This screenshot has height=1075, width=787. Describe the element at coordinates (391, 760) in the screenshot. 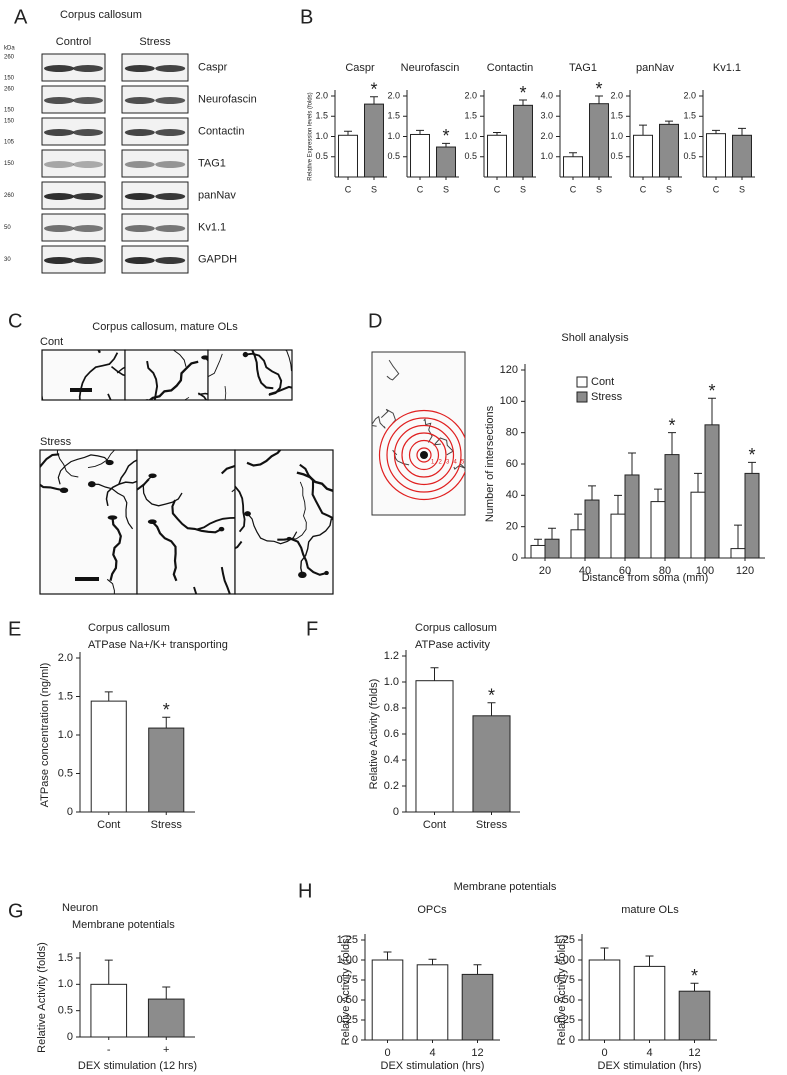

I see `y-tick-label: 0.4` at that location.